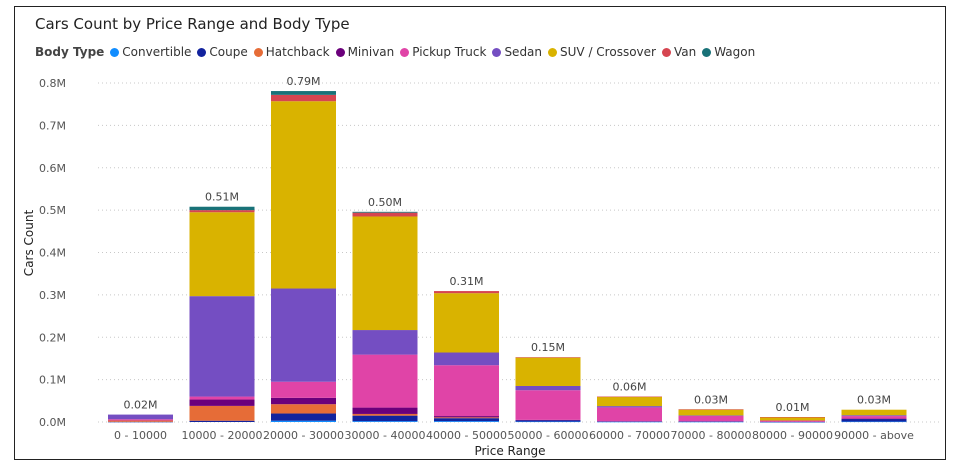 The height and width of the screenshot is (470, 962). What do you see at coordinates (70, 52) in the screenshot?
I see `legend-title: Body Type` at bounding box center [70, 52].